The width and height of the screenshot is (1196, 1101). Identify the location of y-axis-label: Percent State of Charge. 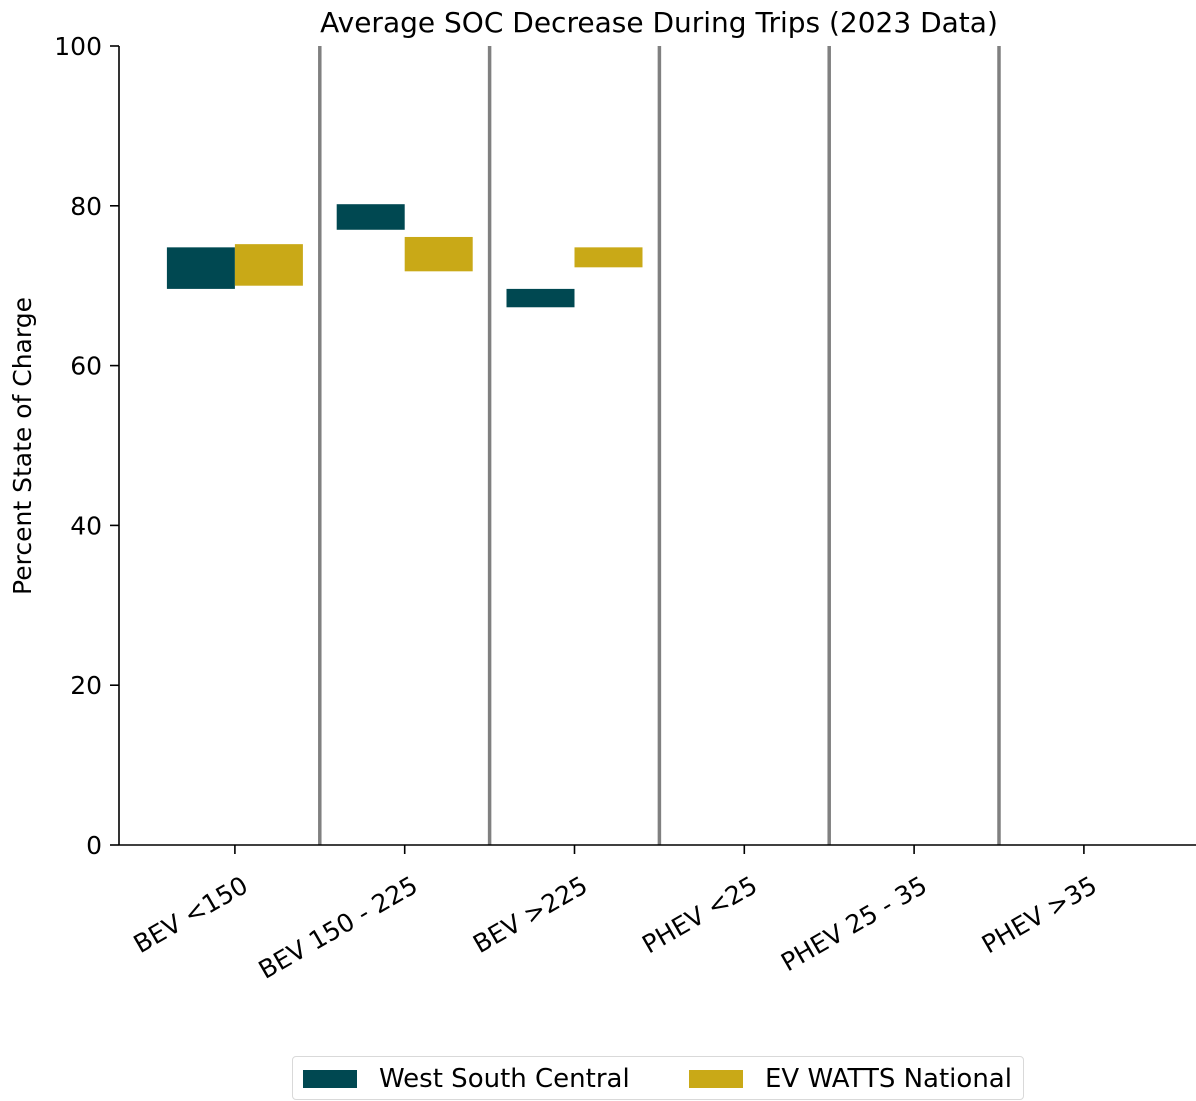
(22, 446).